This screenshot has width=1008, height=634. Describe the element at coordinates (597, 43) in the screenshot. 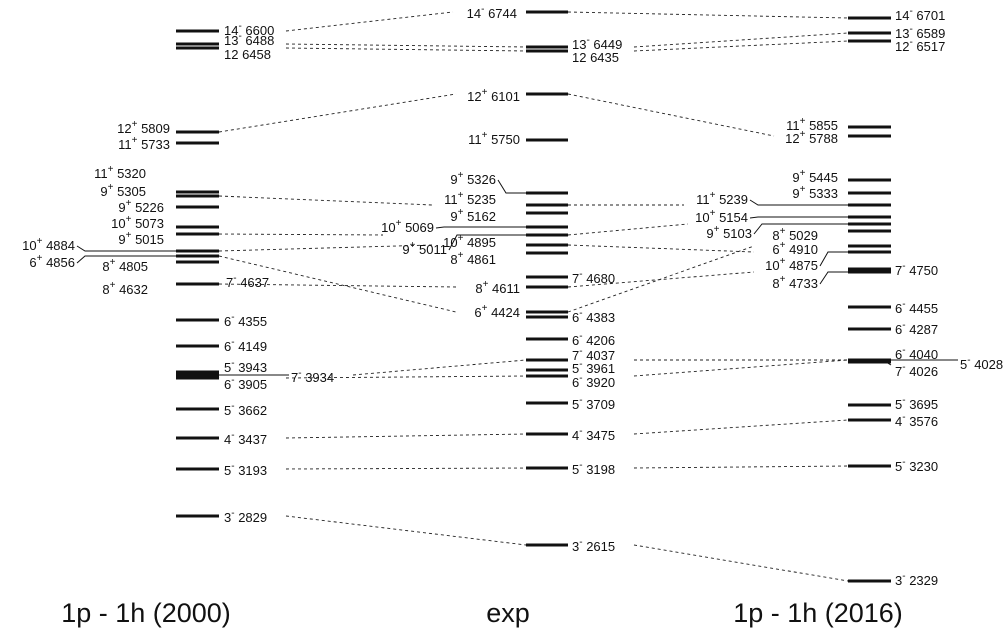

I see `level-c2-1-label: 13- 6449` at that location.